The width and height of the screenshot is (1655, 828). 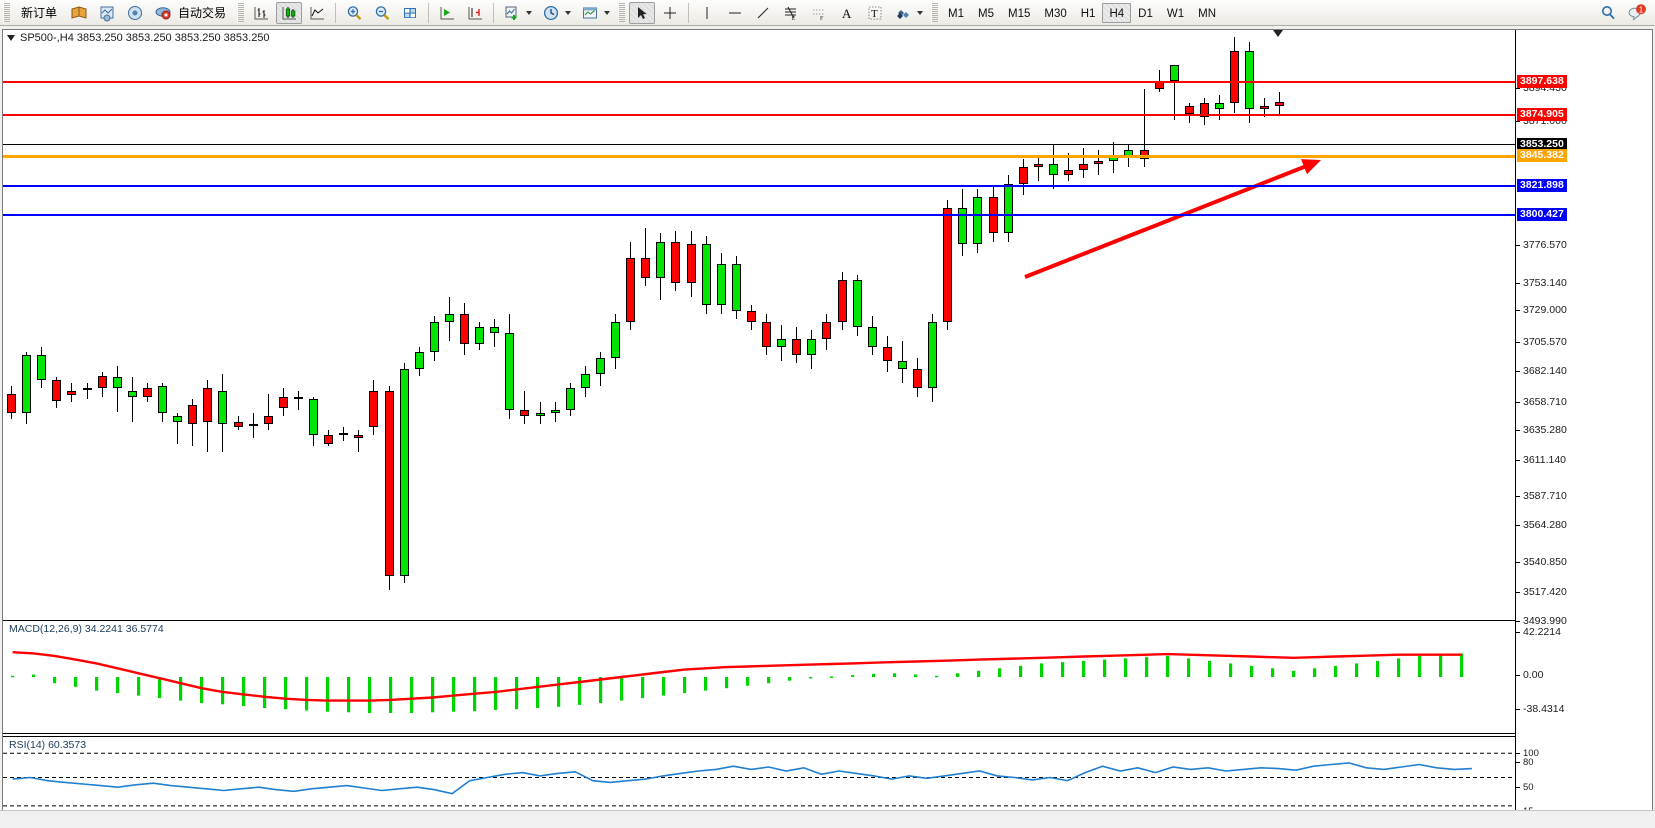 What do you see at coordinates (11, 38) in the screenshot?
I see `chart-menu-triangle-icon` at bounding box center [11, 38].